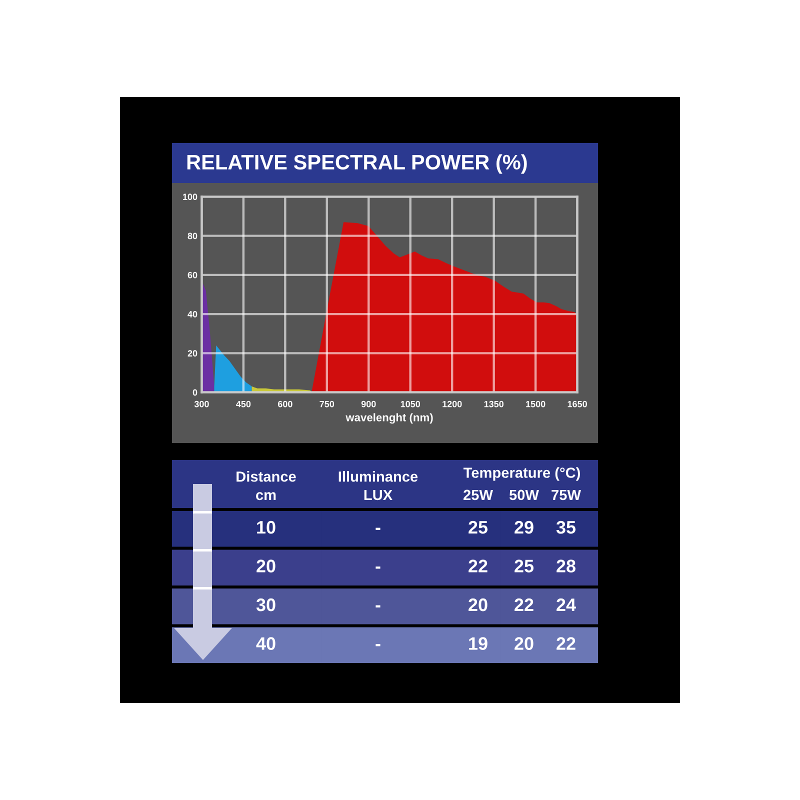 This screenshot has height=800, width=800. Describe the element at coordinates (524, 495) in the screenshot. I see `x-tick-label: 50W` at that location.